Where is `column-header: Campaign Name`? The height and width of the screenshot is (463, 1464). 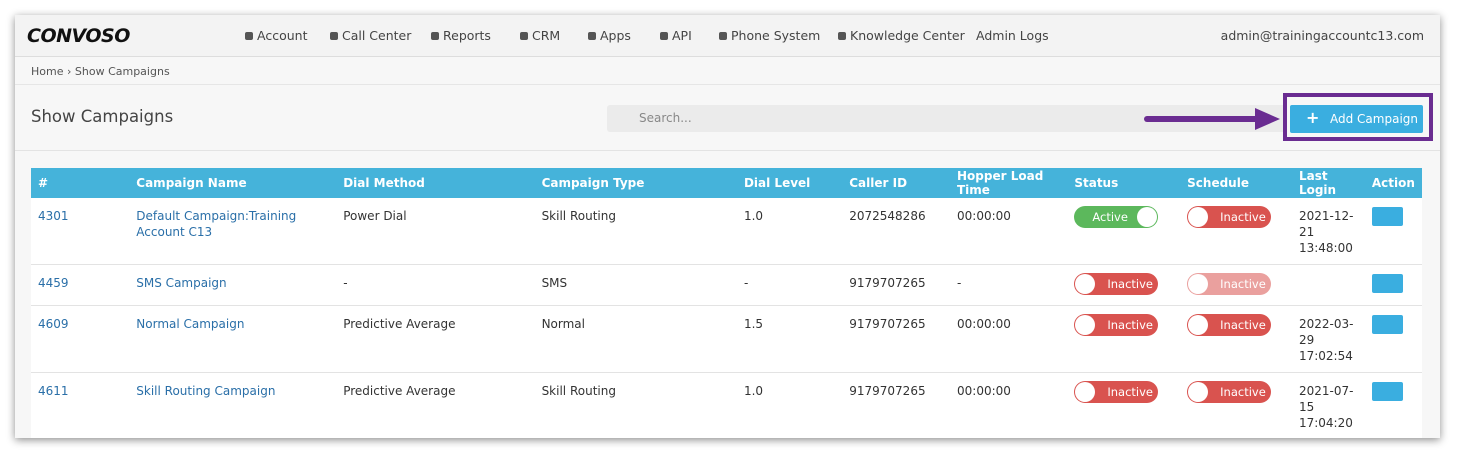 column-header: Campaign Name is located at coordinates (233, 183).